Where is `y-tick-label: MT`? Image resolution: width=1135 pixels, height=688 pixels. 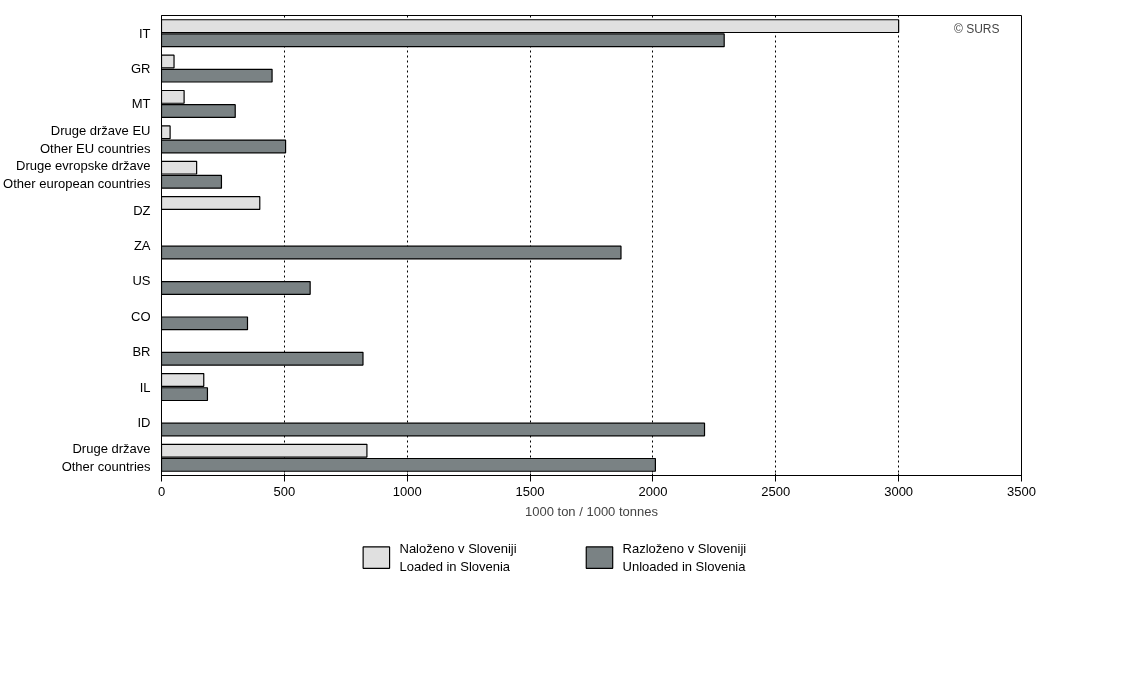 y-tick-label: MT is located at coordinates (141, 104).